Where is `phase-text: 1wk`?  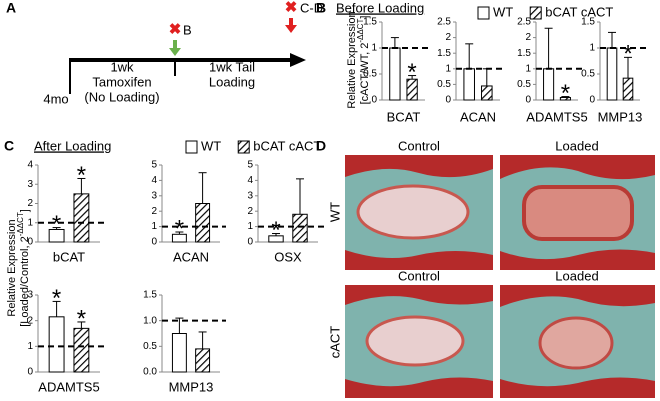 phase-text: 1wk is located at coordinates (122, 66).